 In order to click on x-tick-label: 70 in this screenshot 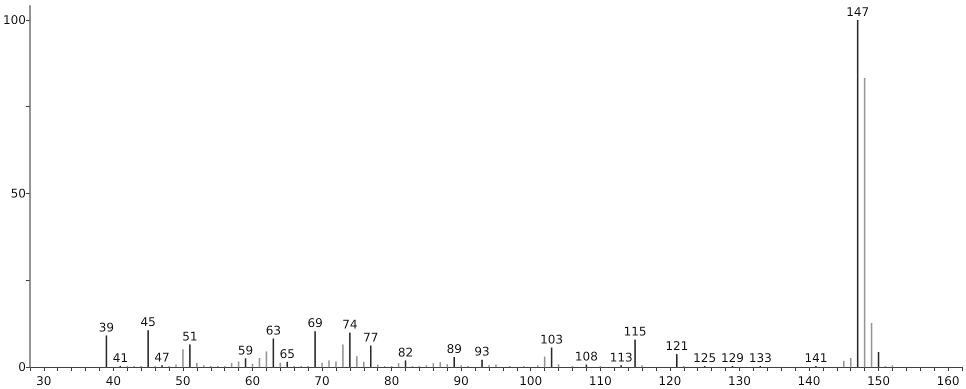, I will do `click(322, 381)`.